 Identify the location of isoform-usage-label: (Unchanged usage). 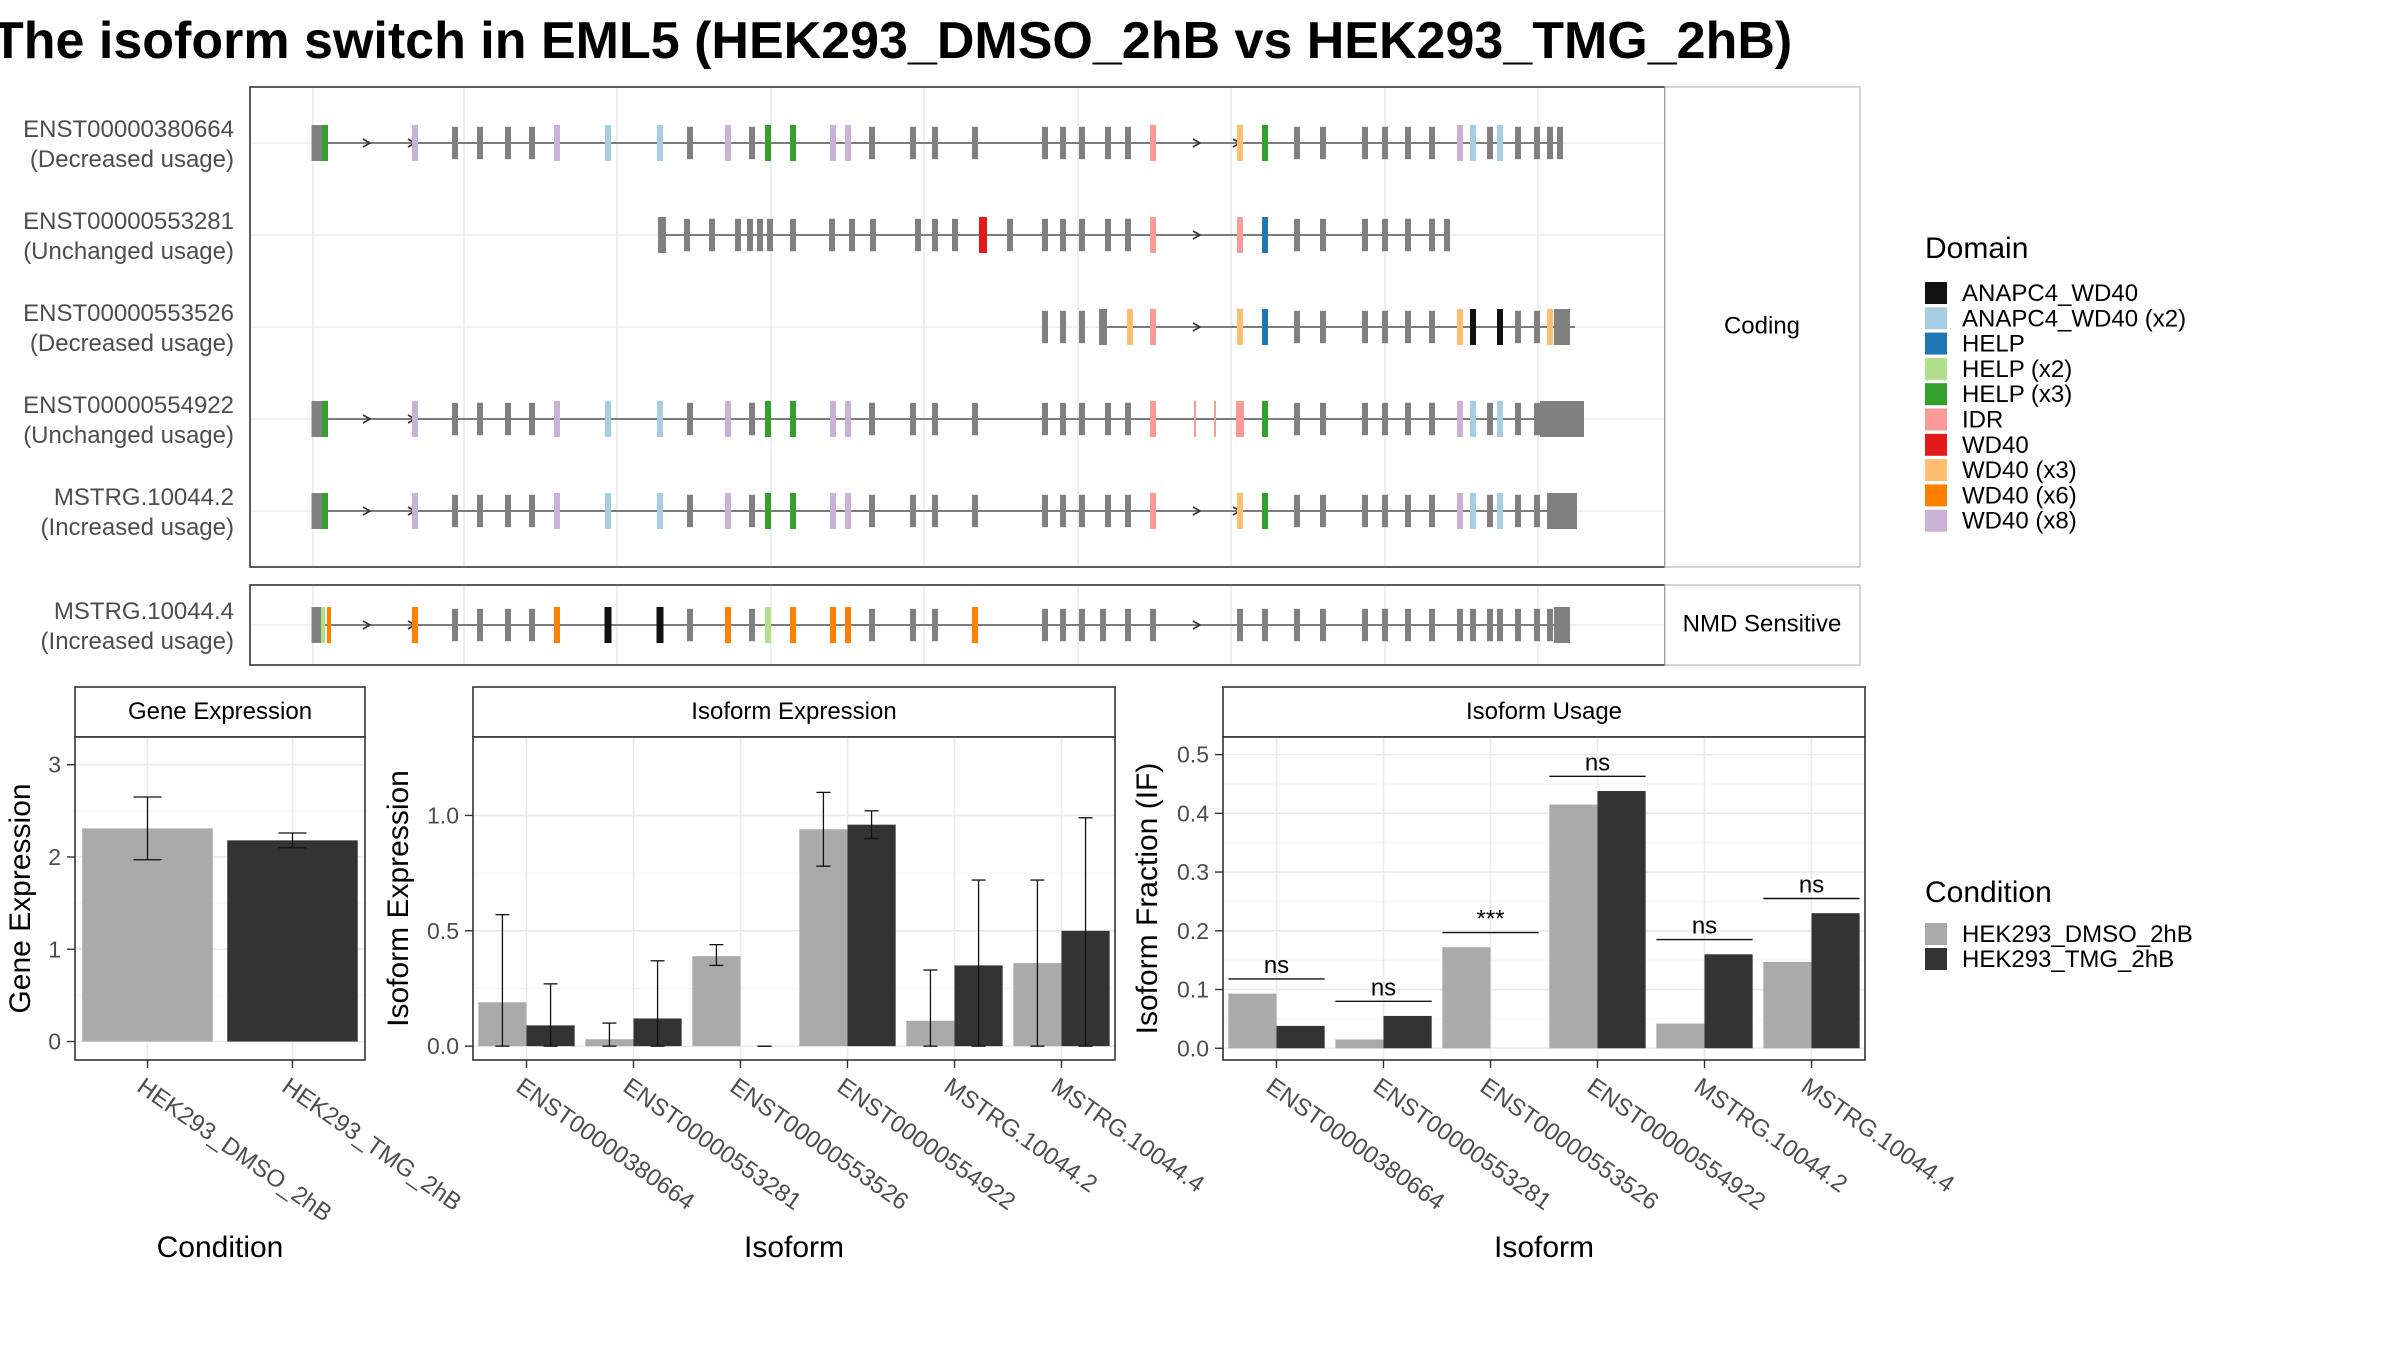
(128, 251).